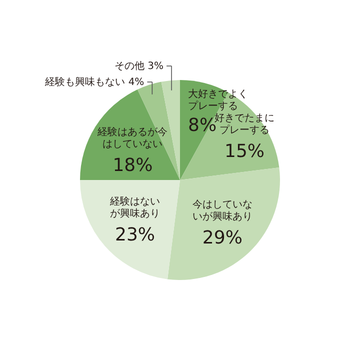 This screenshot has height=360, width=360. What do you see at coordinates (244, 151) in the screenshot?
I see `data-label: 15%` at bounding box center [244, 151].